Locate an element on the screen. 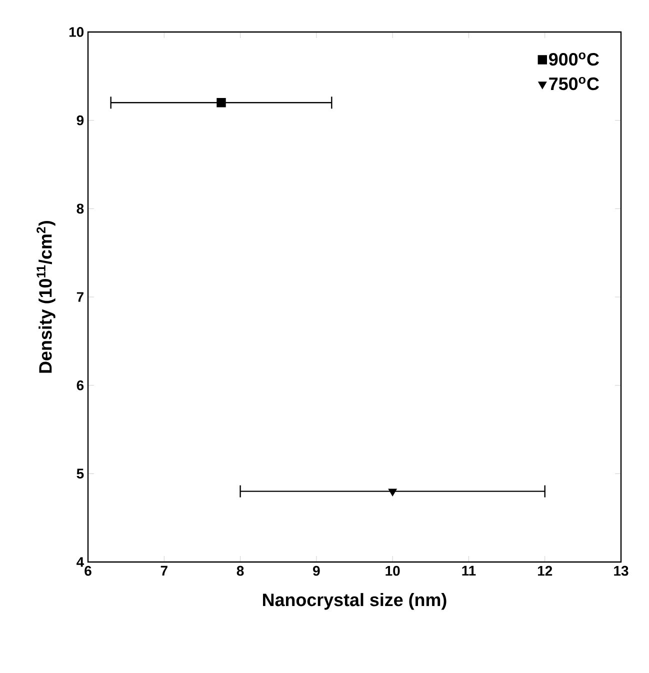 This screenshot has height=673, width=649. y-tick-label: 10 is located at coordinates (76, 32).